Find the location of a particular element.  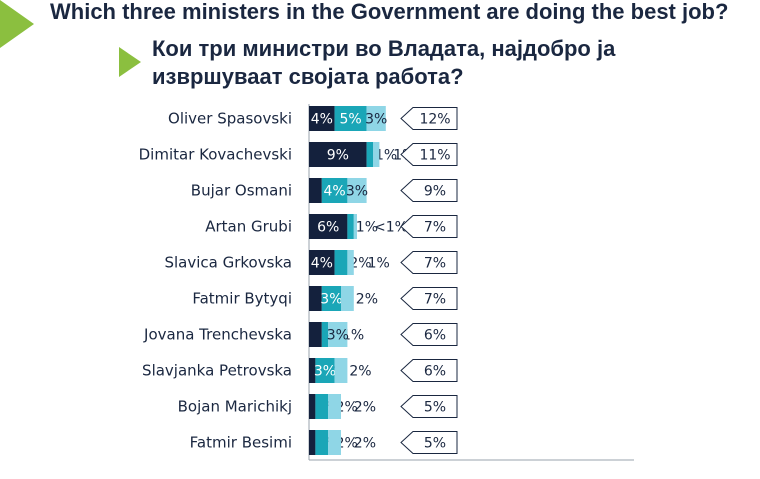

category-label: Bojan Marichikj is located at coordinates (235, 407).